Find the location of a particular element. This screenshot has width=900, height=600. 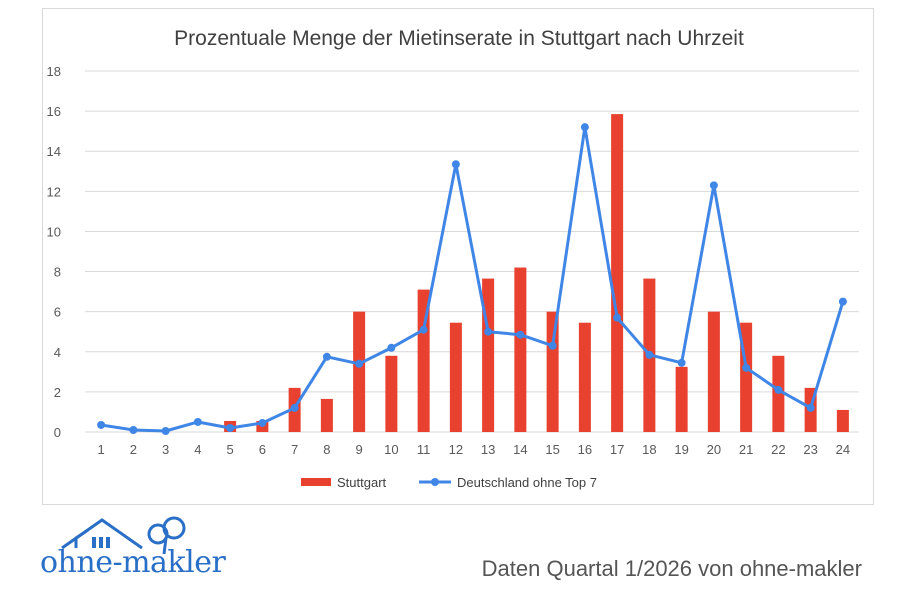

y-tick-label: 16 is located at coordinates (54, 111).